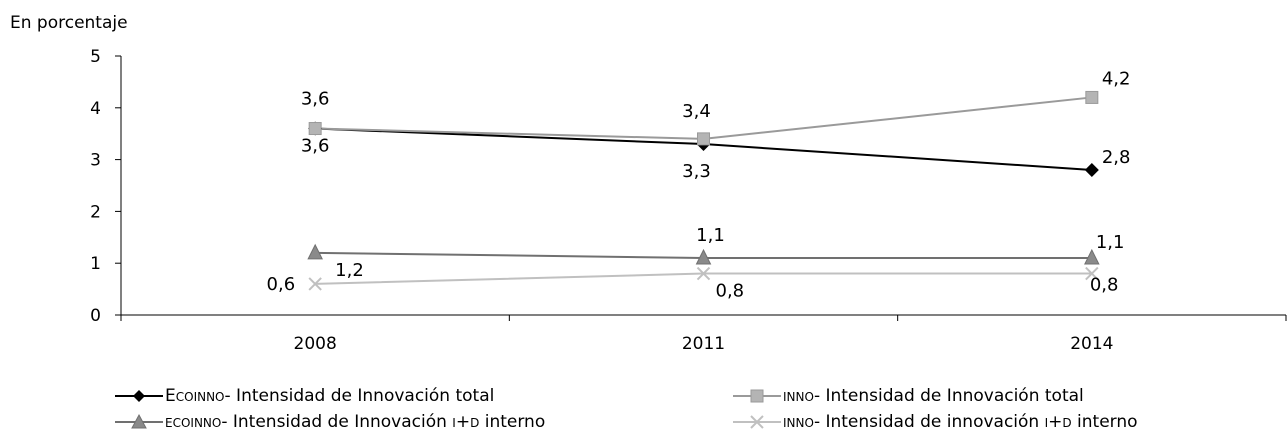 This screenshot has height=433, width=1288. What do you see at coordinates (139, 421) in the screenshot?
I see `legend-swatch-triangle-icon` at bounding box center [139, 421].